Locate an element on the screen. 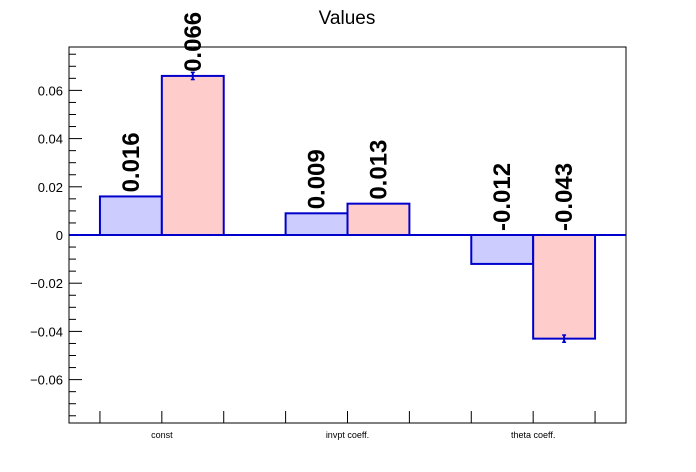  value-label: 0.009 is located at coordinates (317, 179).